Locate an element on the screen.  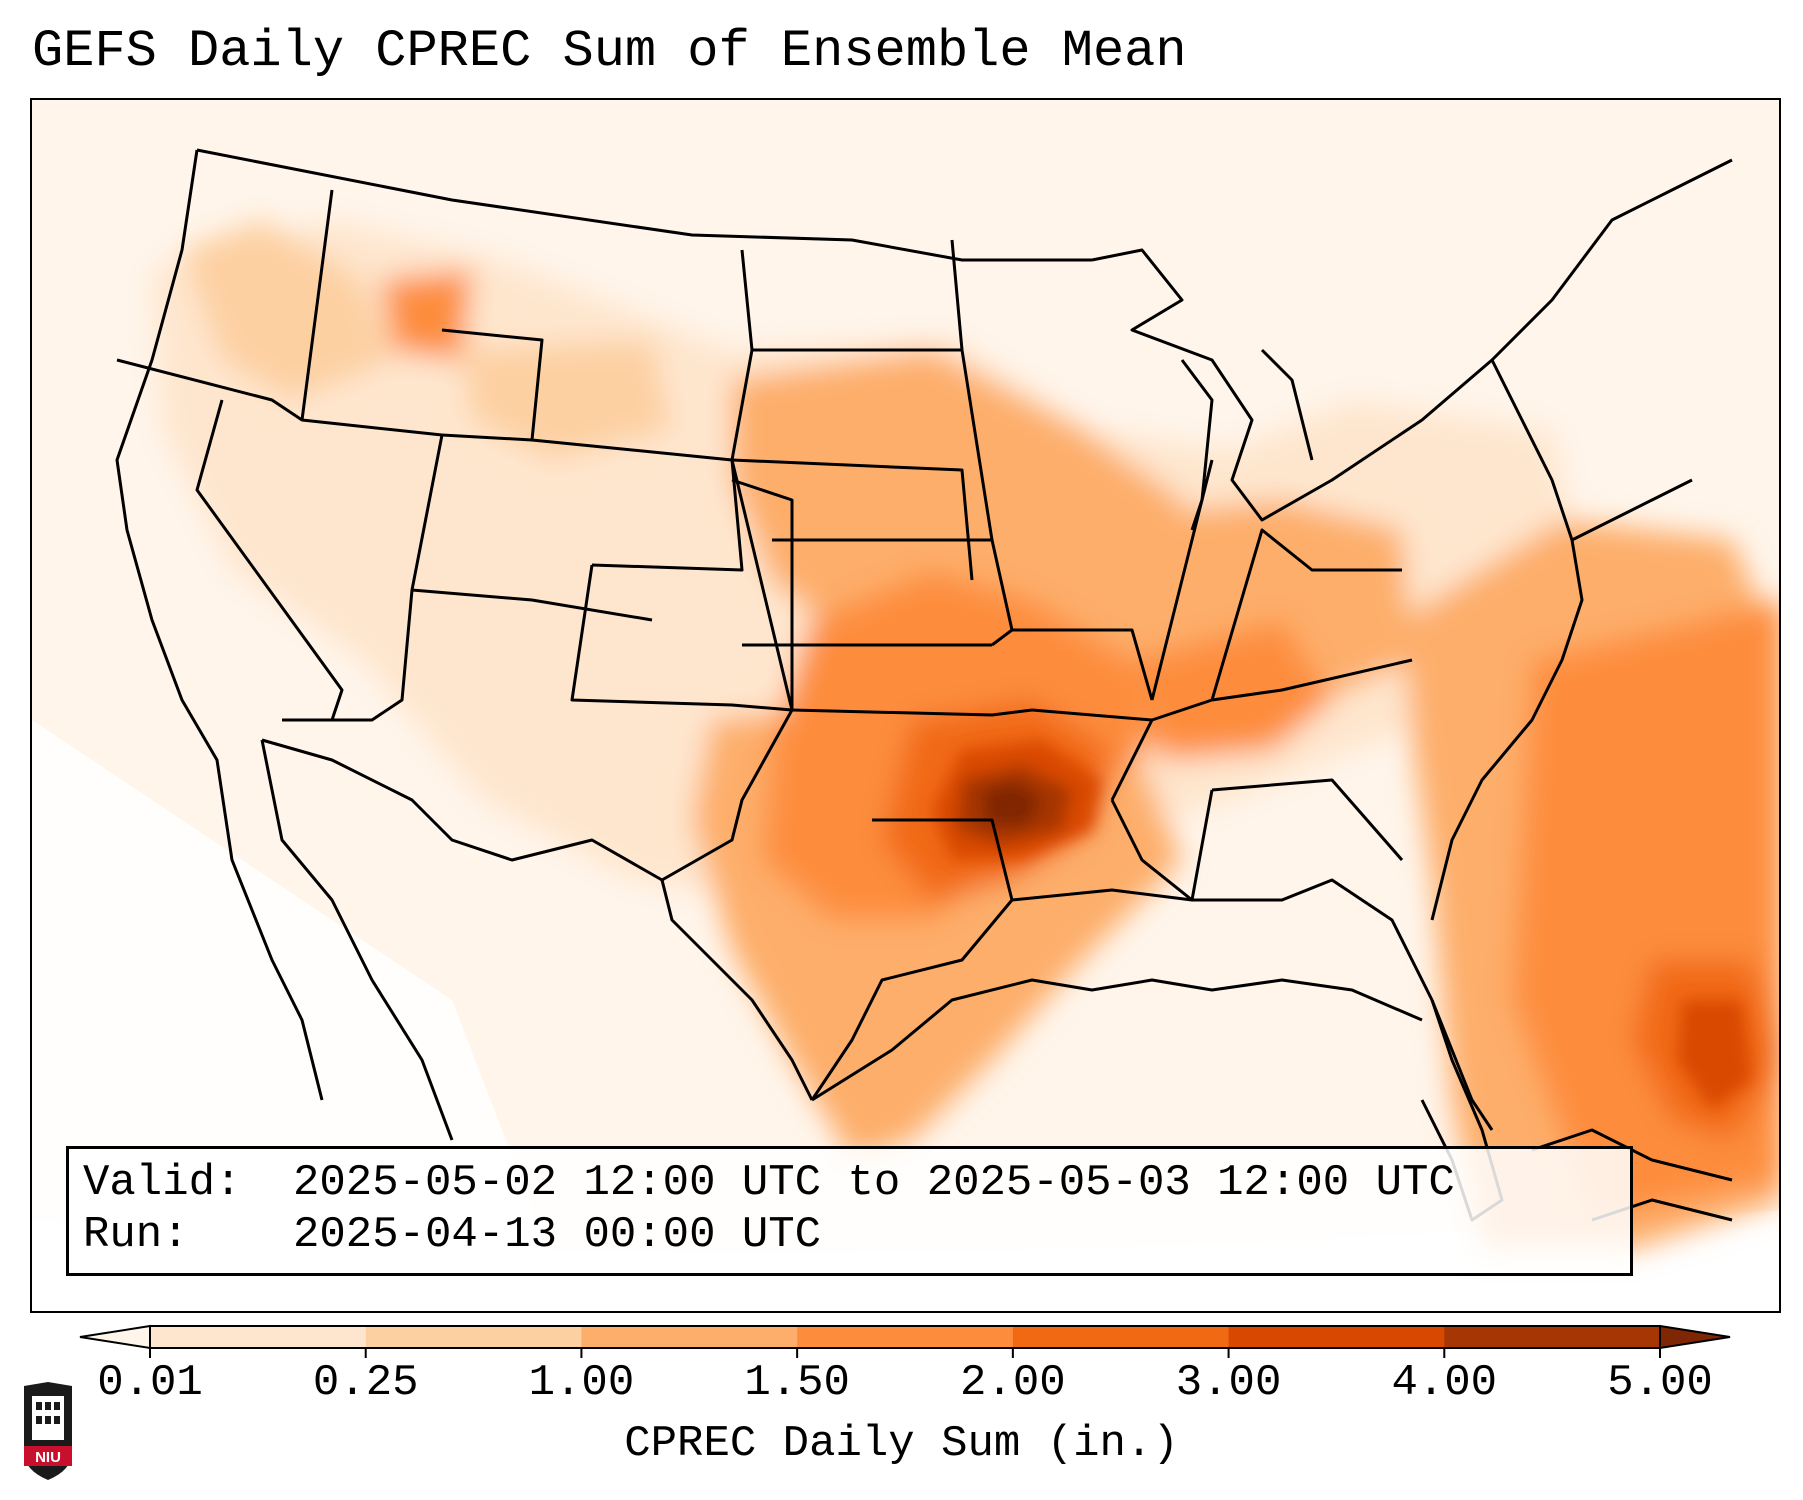
logo-text: NIU is located at coordinates (48, 1457).